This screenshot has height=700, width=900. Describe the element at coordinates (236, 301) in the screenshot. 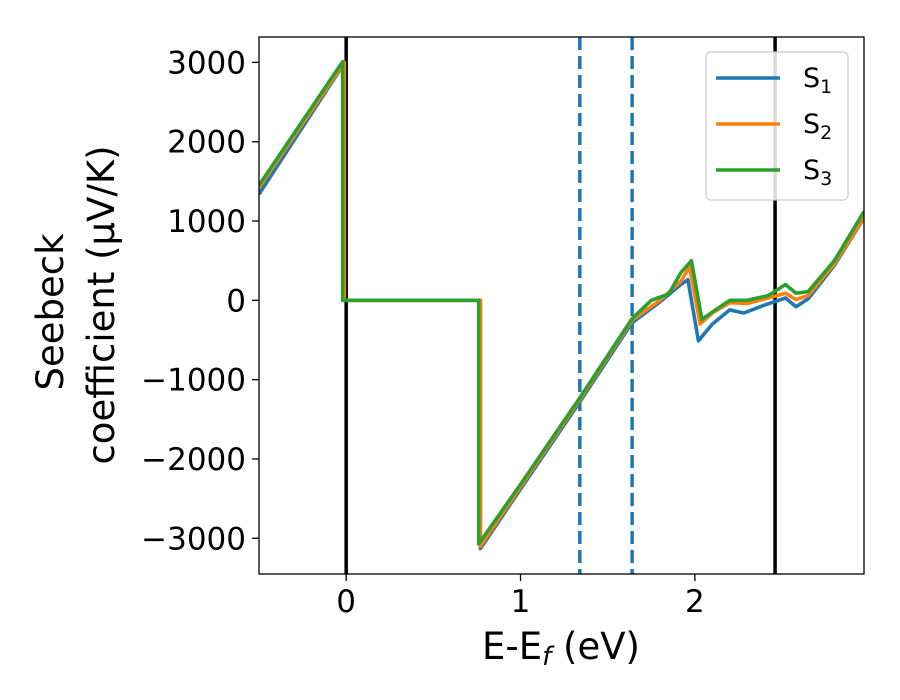

I see `y-tick-label: 0` at that location.